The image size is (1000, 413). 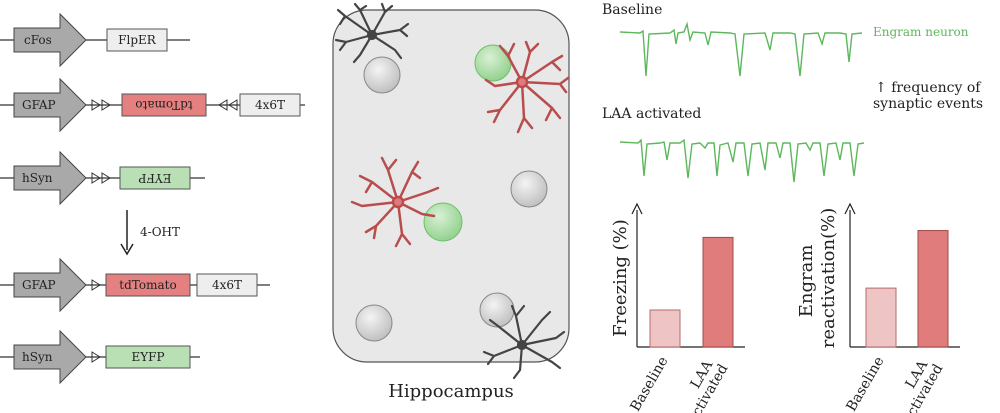 I want to click on gene-box-eyfp-inverted, so click(x=155, y=178).